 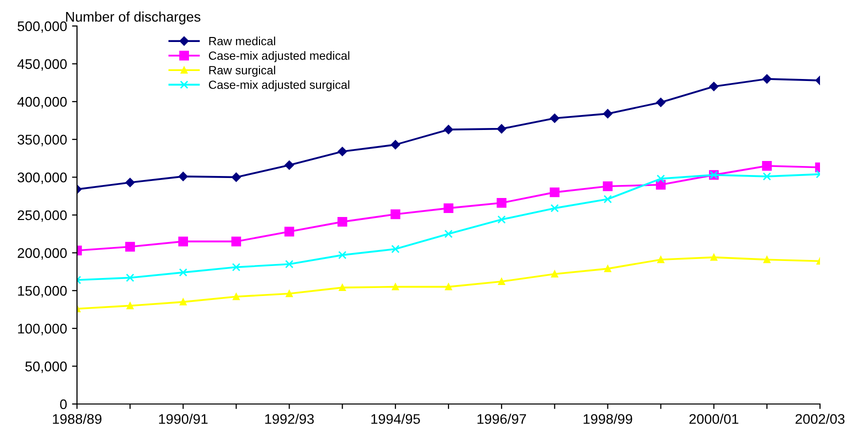 I want to click on x-tick-label: 1994/95, so click(x=395, y=419).